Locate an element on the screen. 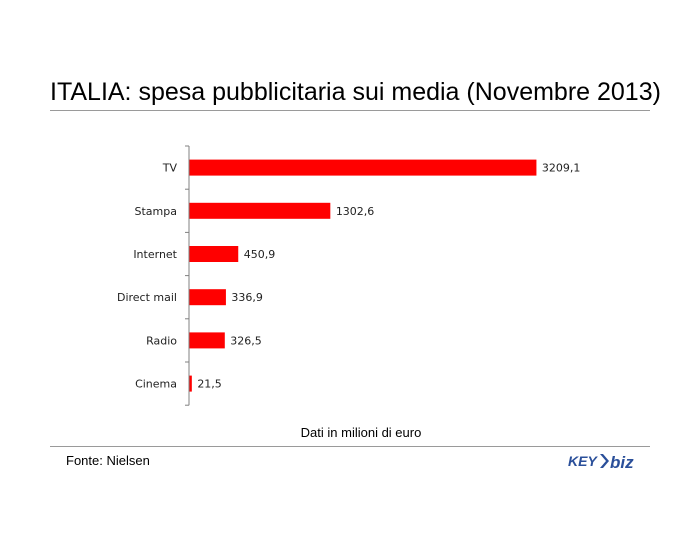  value-label: 1302,6 is located at coordinates (355, 211).